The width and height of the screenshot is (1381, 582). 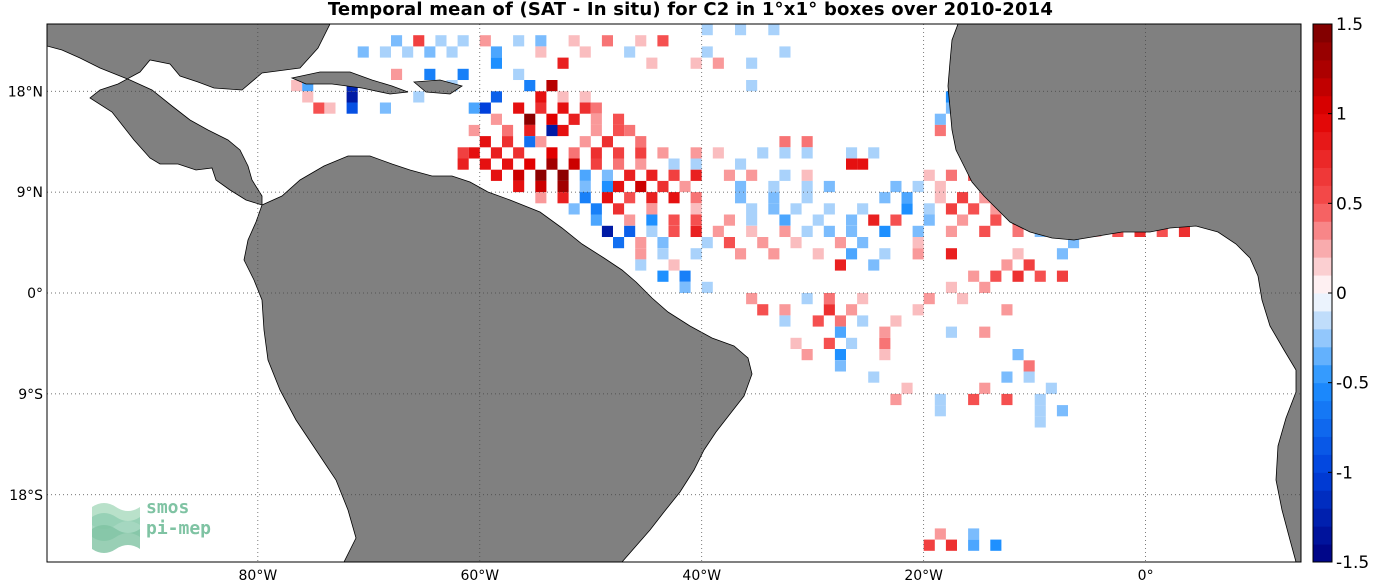 I want to click on lat-tick-label: 9°N, so click(x=30, y=193).